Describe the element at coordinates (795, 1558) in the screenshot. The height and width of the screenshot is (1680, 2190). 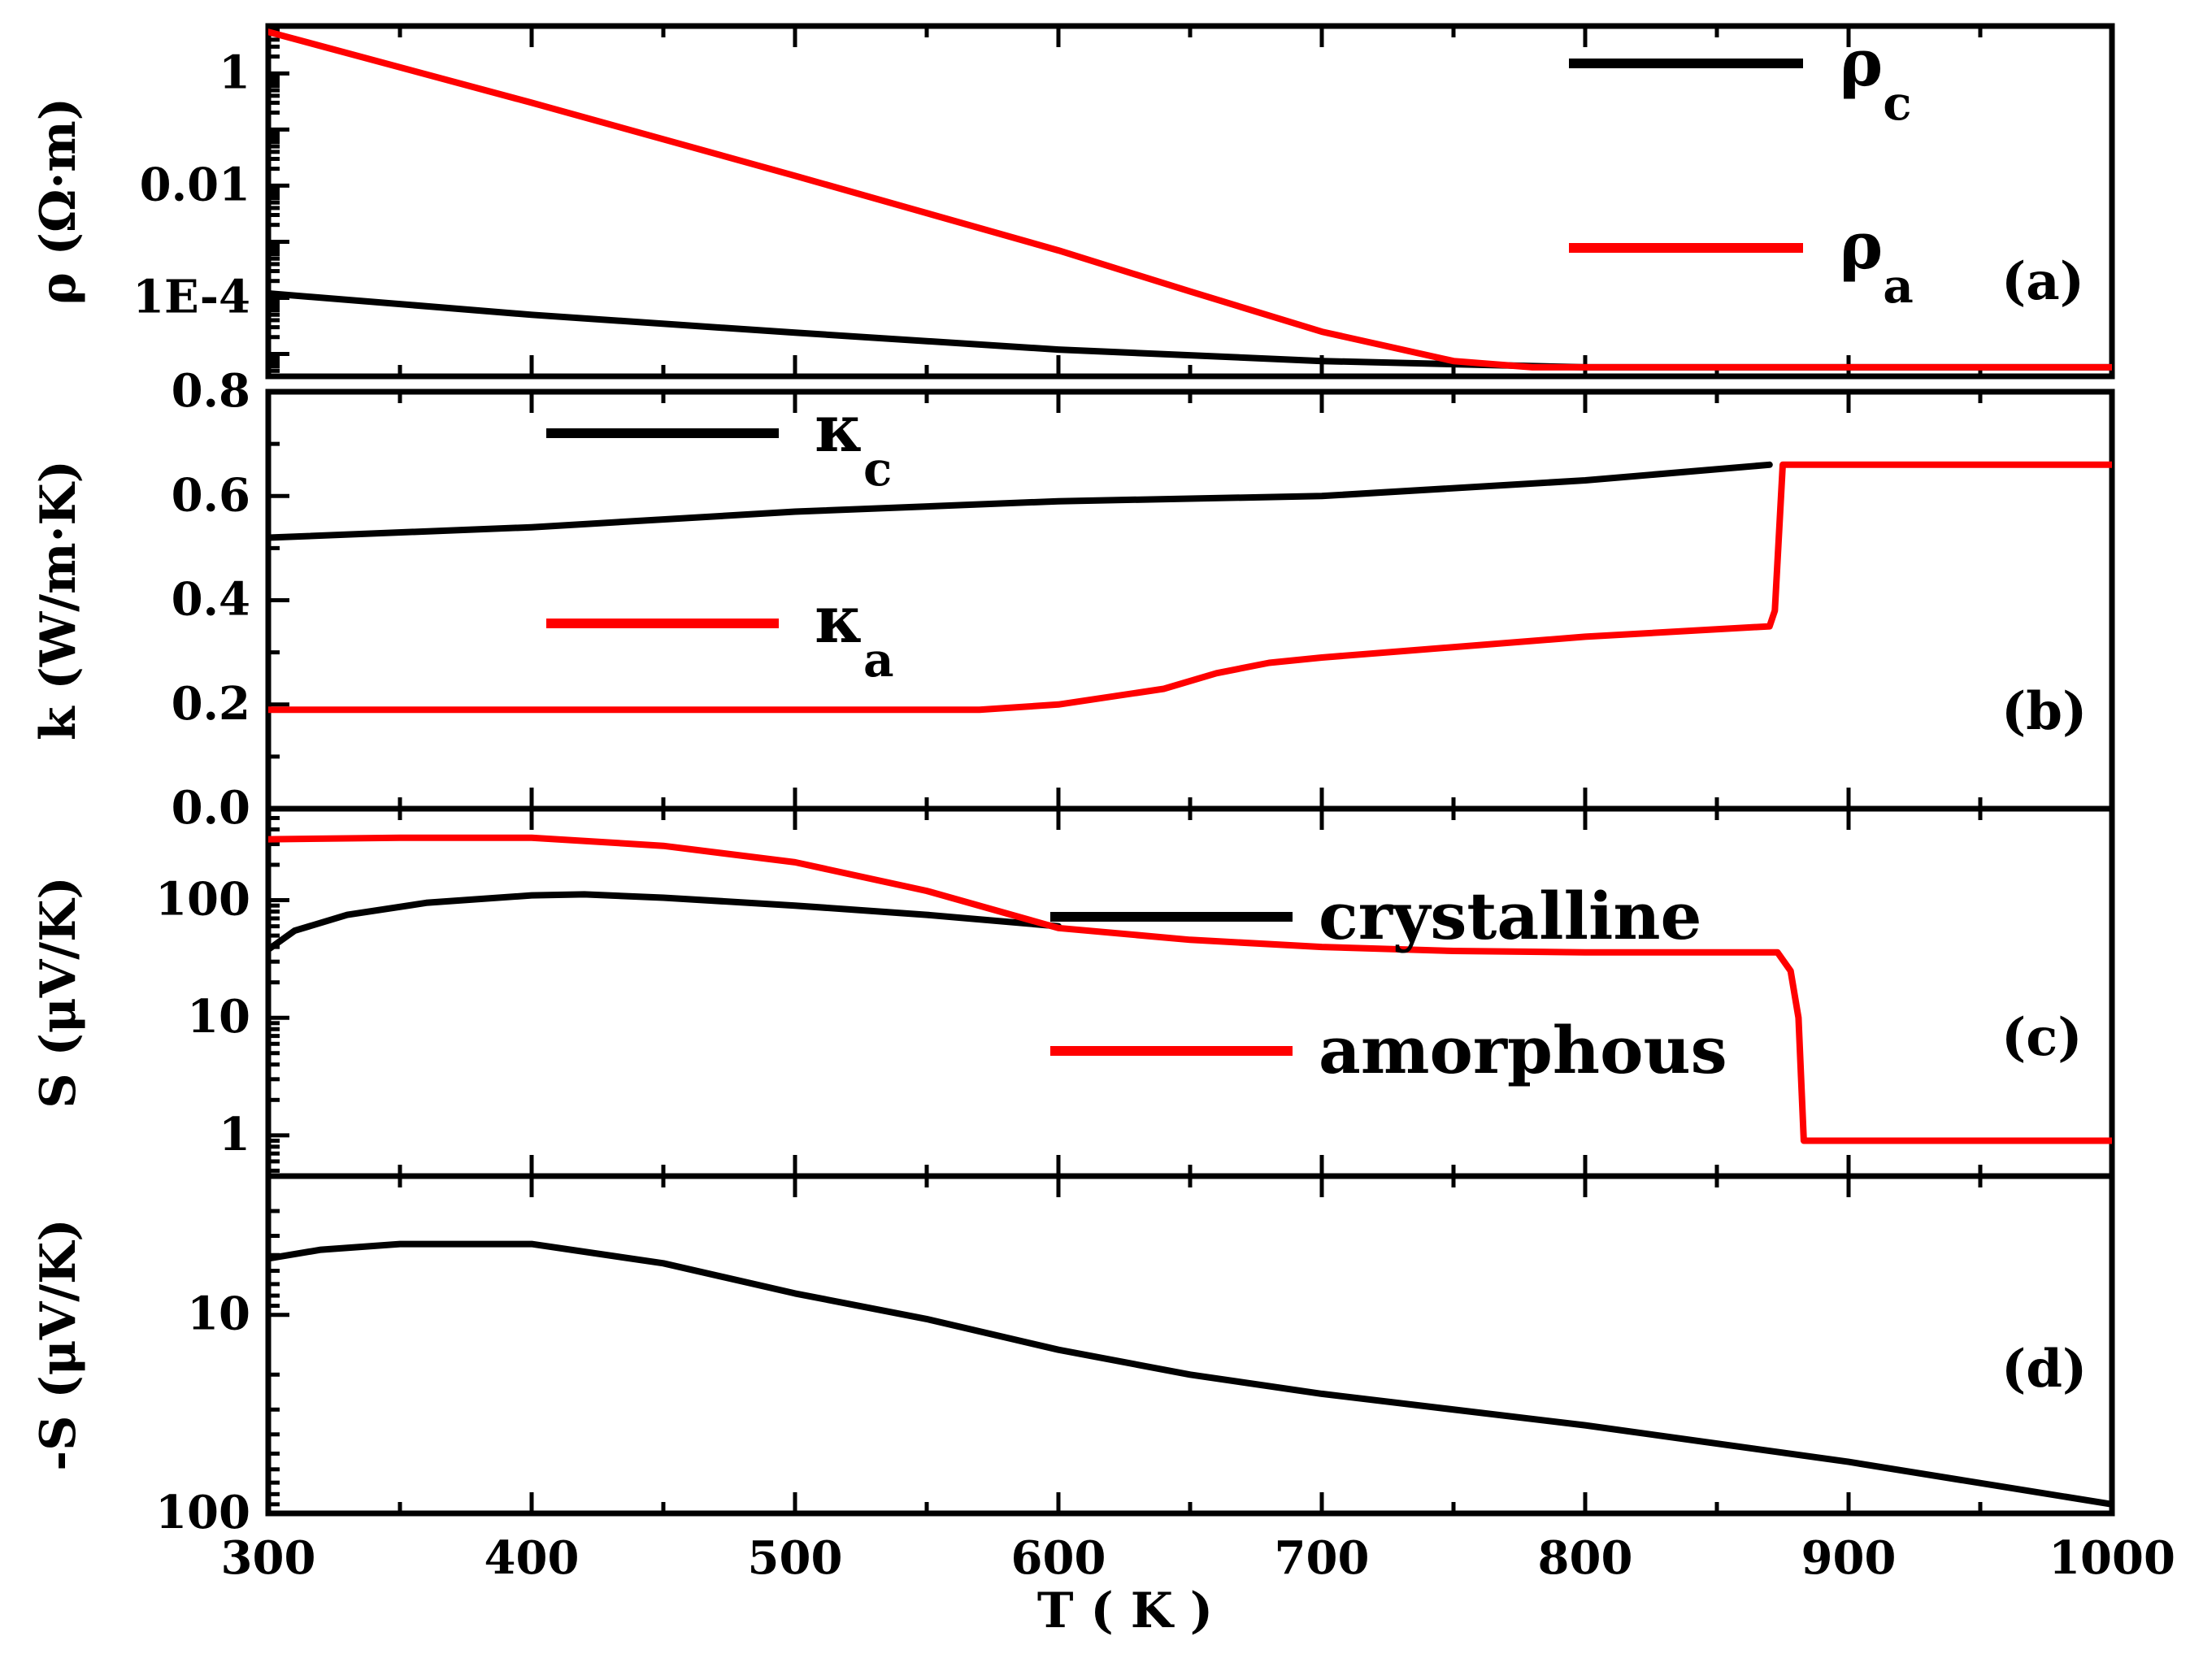
I see `x-tick-label: 500` at that location.